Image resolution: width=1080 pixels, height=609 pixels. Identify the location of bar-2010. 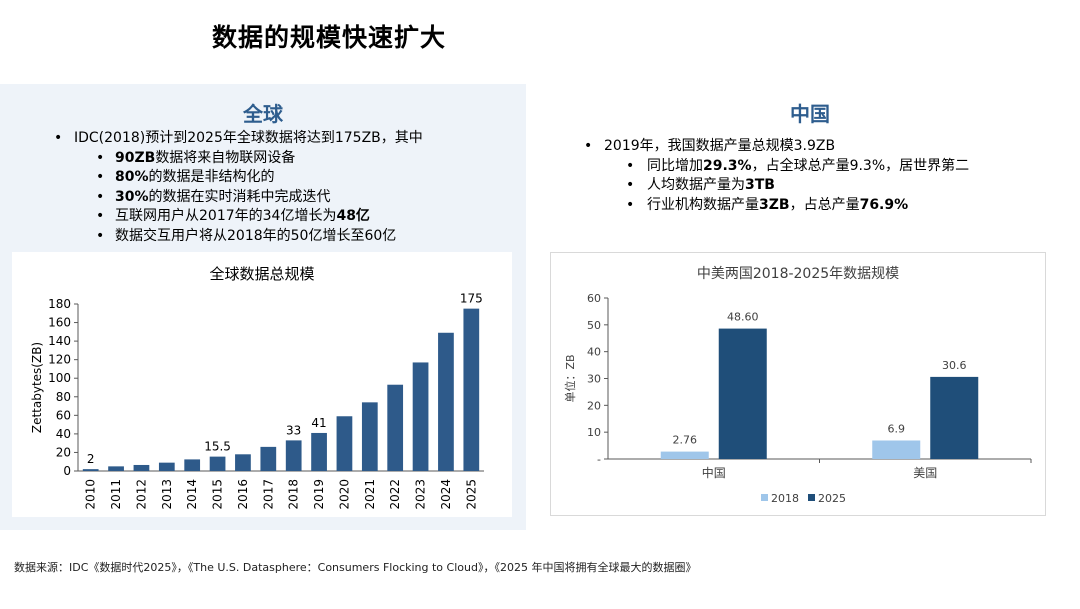
(90, 470).